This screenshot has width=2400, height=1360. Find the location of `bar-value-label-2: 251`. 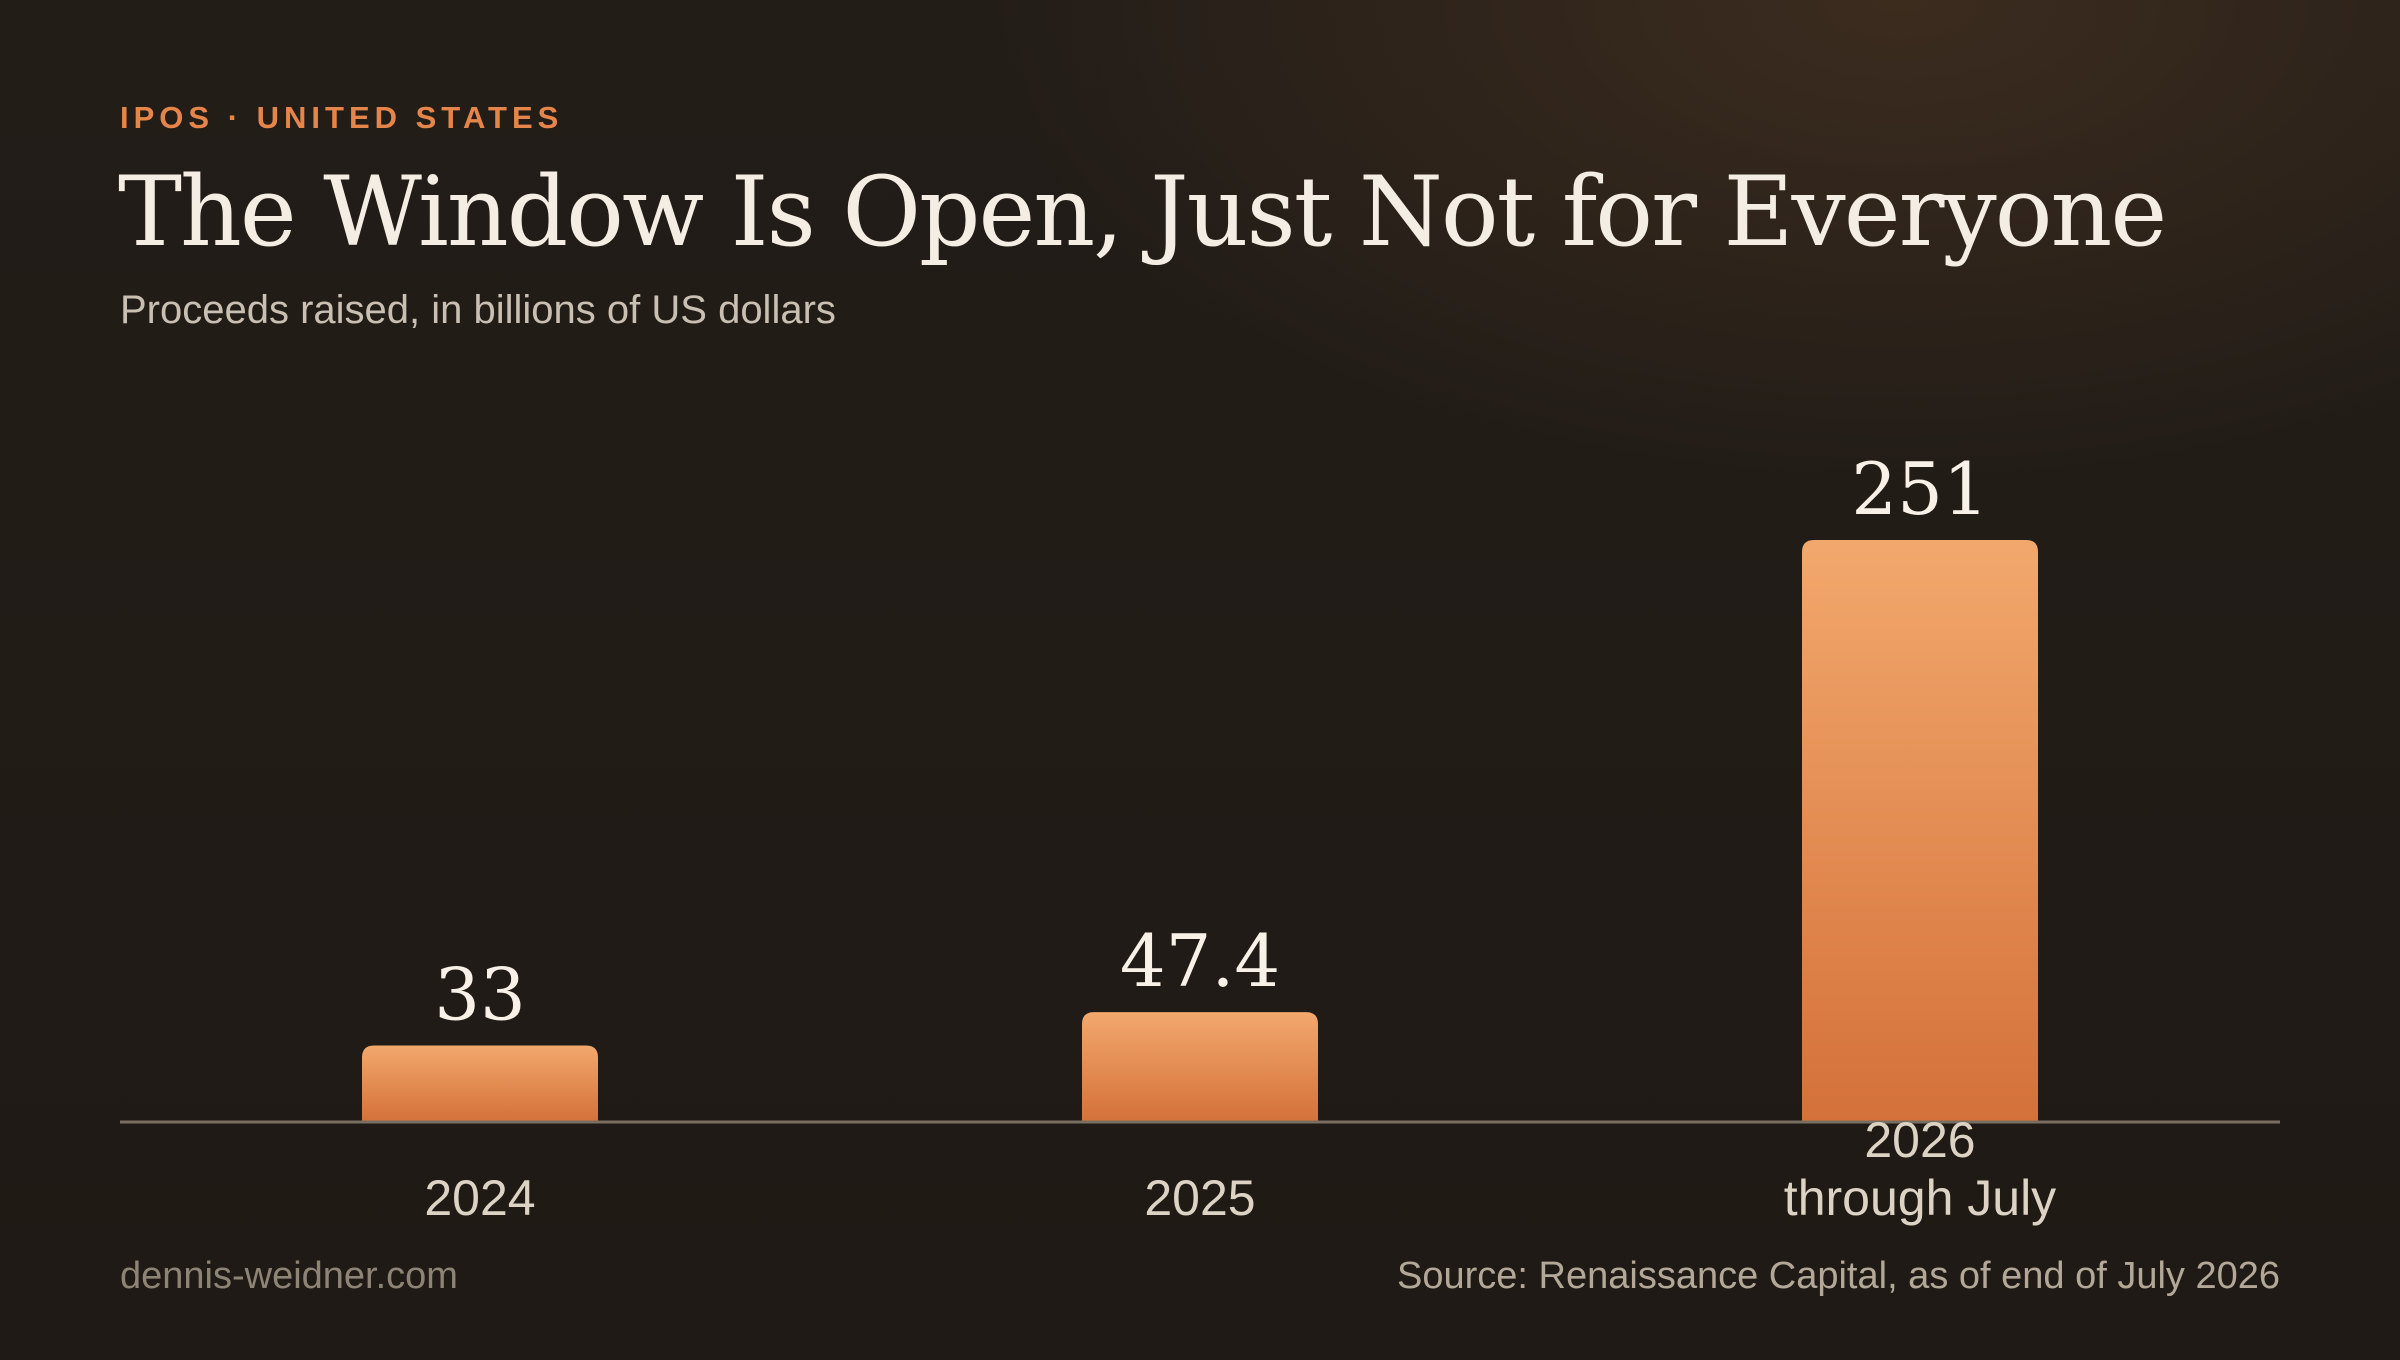

bar-value-label-2: 251 is located at coordinates (1919, 489).